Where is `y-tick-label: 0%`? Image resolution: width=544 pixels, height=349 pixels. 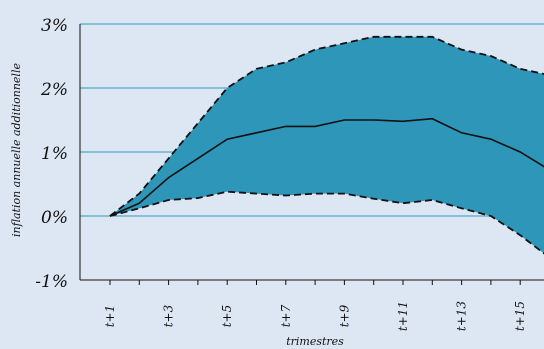 y-tick-label: 0% is located at coordinates (54, 218).